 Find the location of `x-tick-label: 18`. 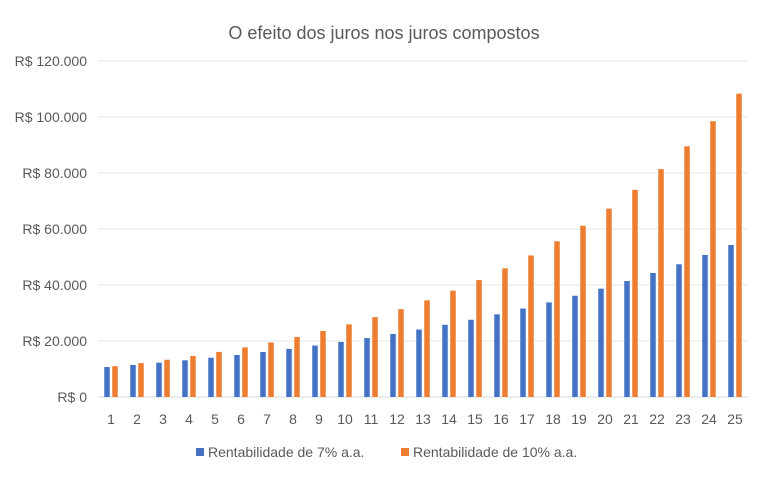

x-tick-label: 18 is located at coordinates (553, 419).